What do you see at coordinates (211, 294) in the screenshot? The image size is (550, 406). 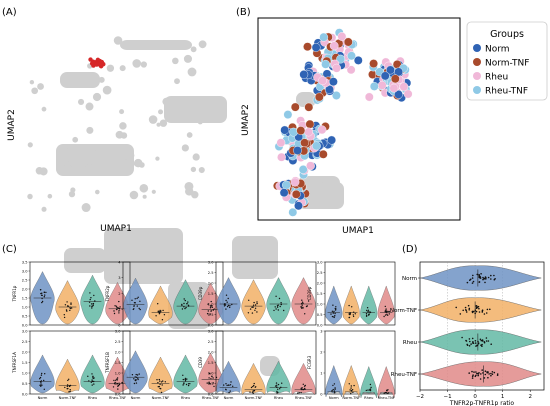 I see `violin-ytick-label: 1.5` at bounding box center [211, 294].